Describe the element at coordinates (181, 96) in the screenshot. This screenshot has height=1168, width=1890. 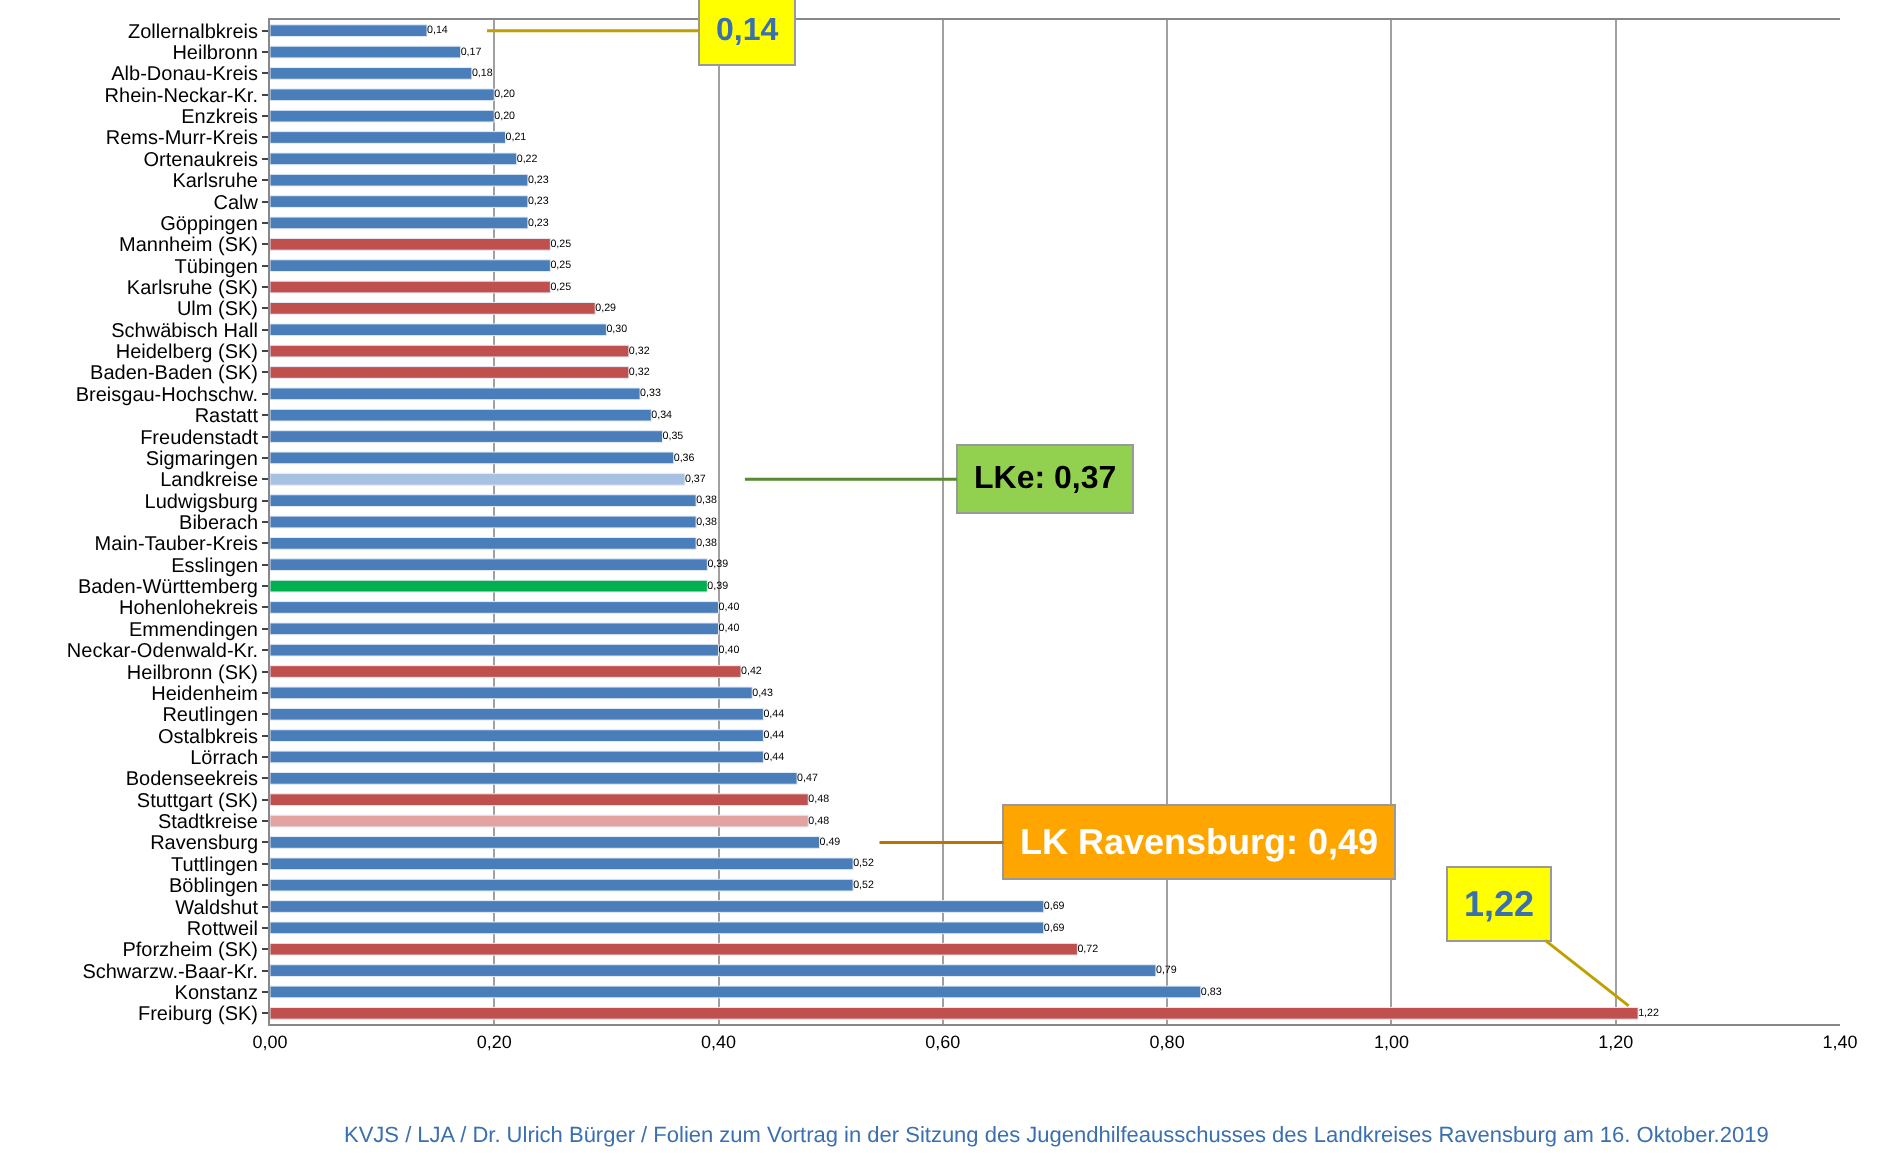
I see `y-tick-label: Rhein-Neckar-Kr.` at that location.